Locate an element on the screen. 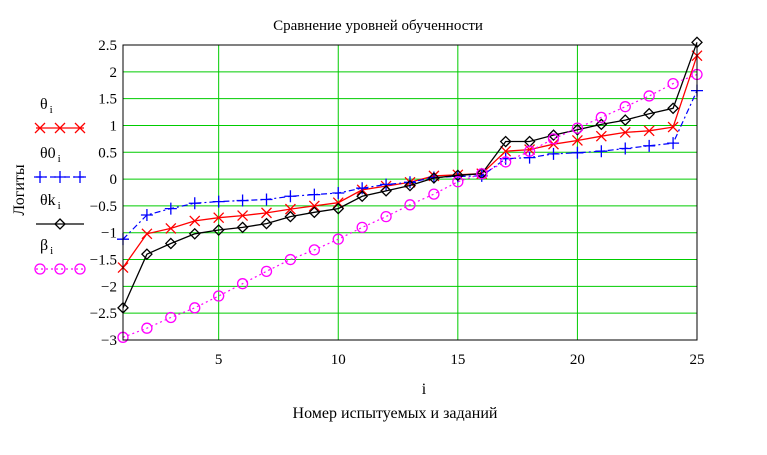  legend-label: θ0 i is located at coordinates (50, 155).